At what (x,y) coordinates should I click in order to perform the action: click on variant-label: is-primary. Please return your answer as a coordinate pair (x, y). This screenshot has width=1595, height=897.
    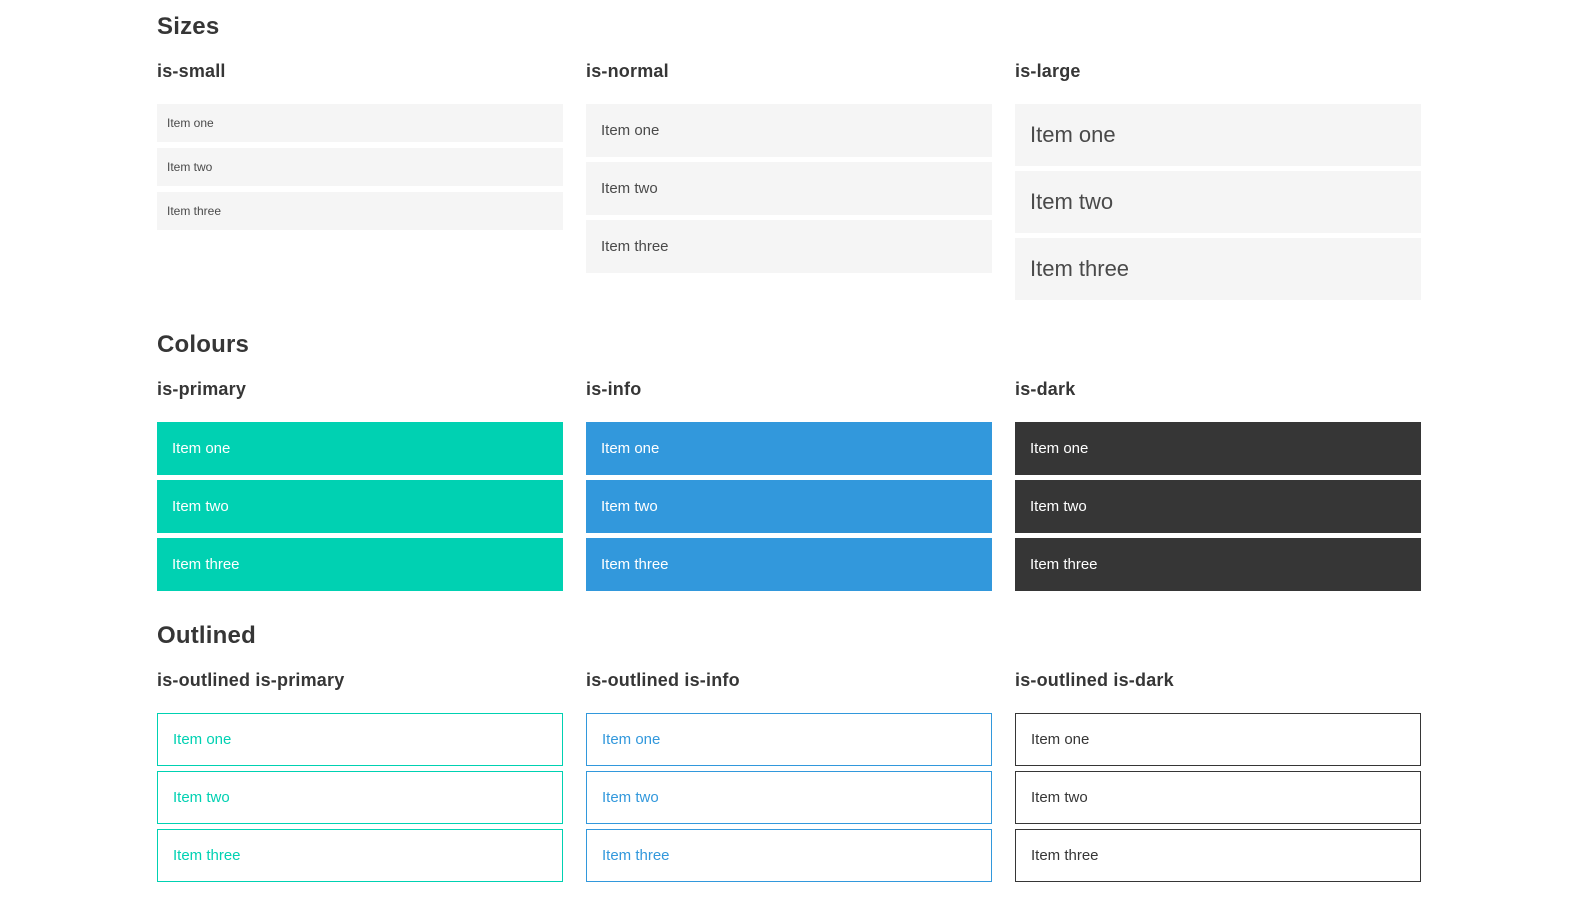
    Looking at the image, I should click on (202, 389).